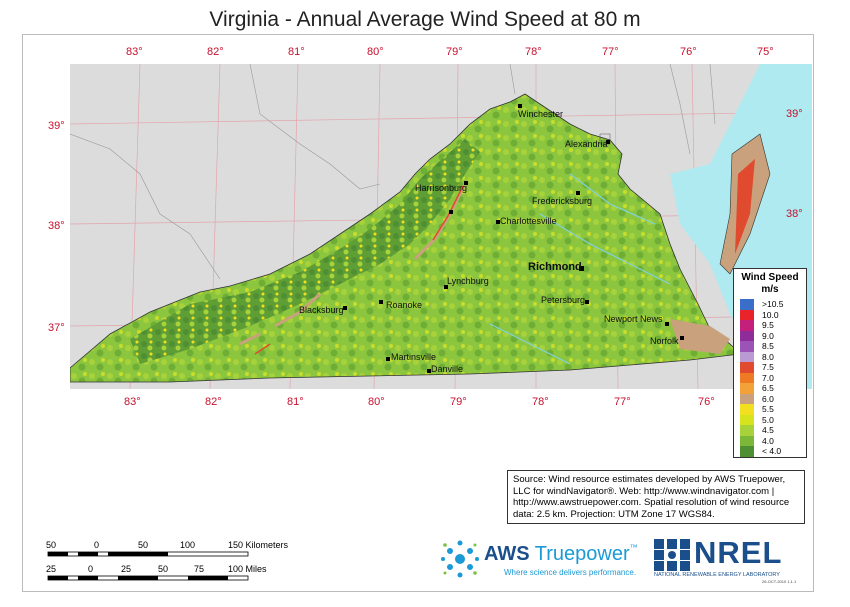 This screenshot has width=850, height=607. I want to click on legend-row: 5.0, so click(757, 419).